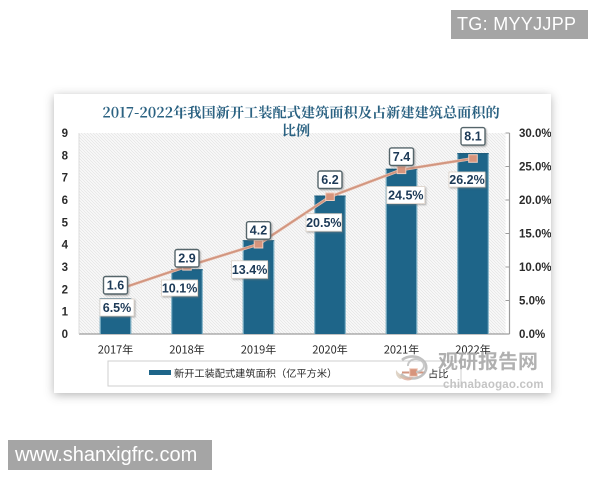  Describe the element at coordinates (65, 223) in the screenshot. I see `svg-text: 5` at that location.